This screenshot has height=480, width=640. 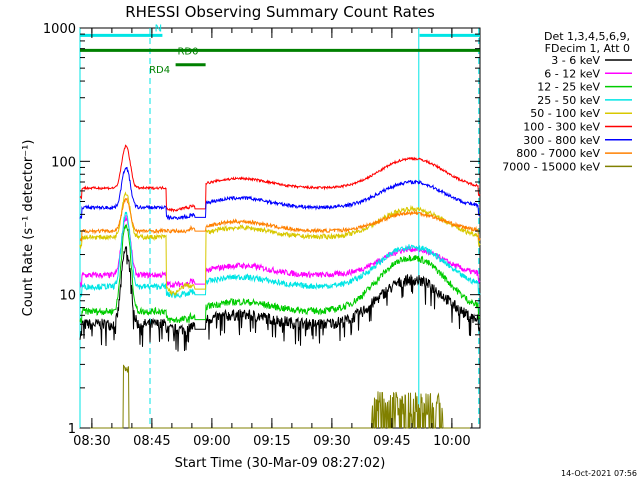 What do you see at coordinates (561, 127) in the screenshot?
I see `legend-label: 100 - 300 keV` at bounding box center [561, 127].